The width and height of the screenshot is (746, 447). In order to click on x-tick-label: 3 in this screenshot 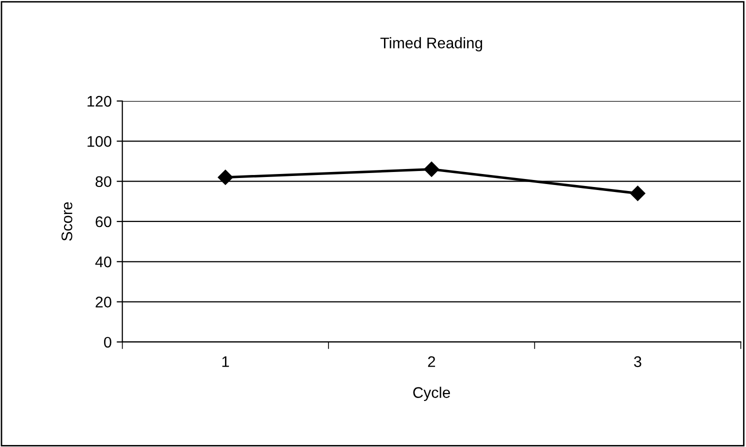, I will do `click(638, 362)`.